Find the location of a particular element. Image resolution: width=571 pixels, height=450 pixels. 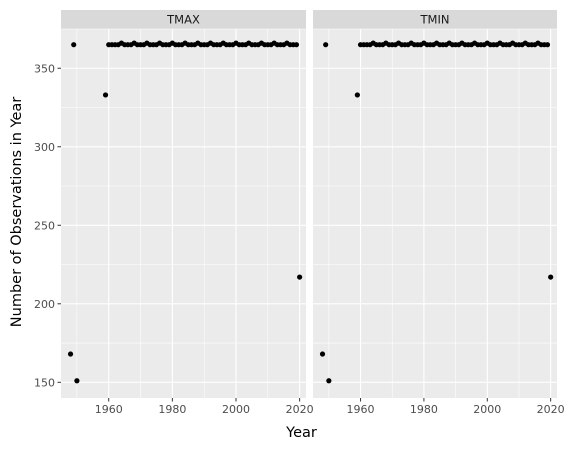

y-axis: 150 200 250 300 350 is located at coordinates (47, 225).